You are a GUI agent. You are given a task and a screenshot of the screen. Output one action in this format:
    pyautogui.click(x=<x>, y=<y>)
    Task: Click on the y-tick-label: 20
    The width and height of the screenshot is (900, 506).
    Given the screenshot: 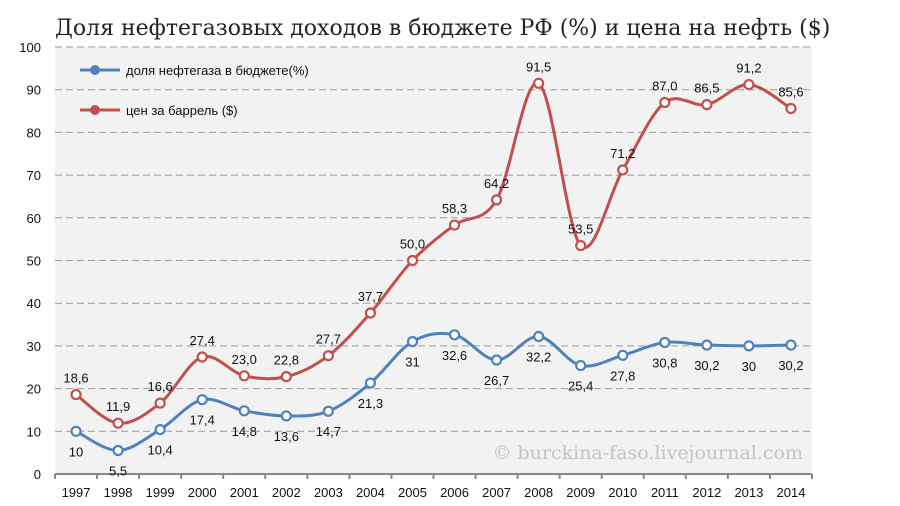 What is the action you would take?
    pyautogui.click(x=34, y=389)
    